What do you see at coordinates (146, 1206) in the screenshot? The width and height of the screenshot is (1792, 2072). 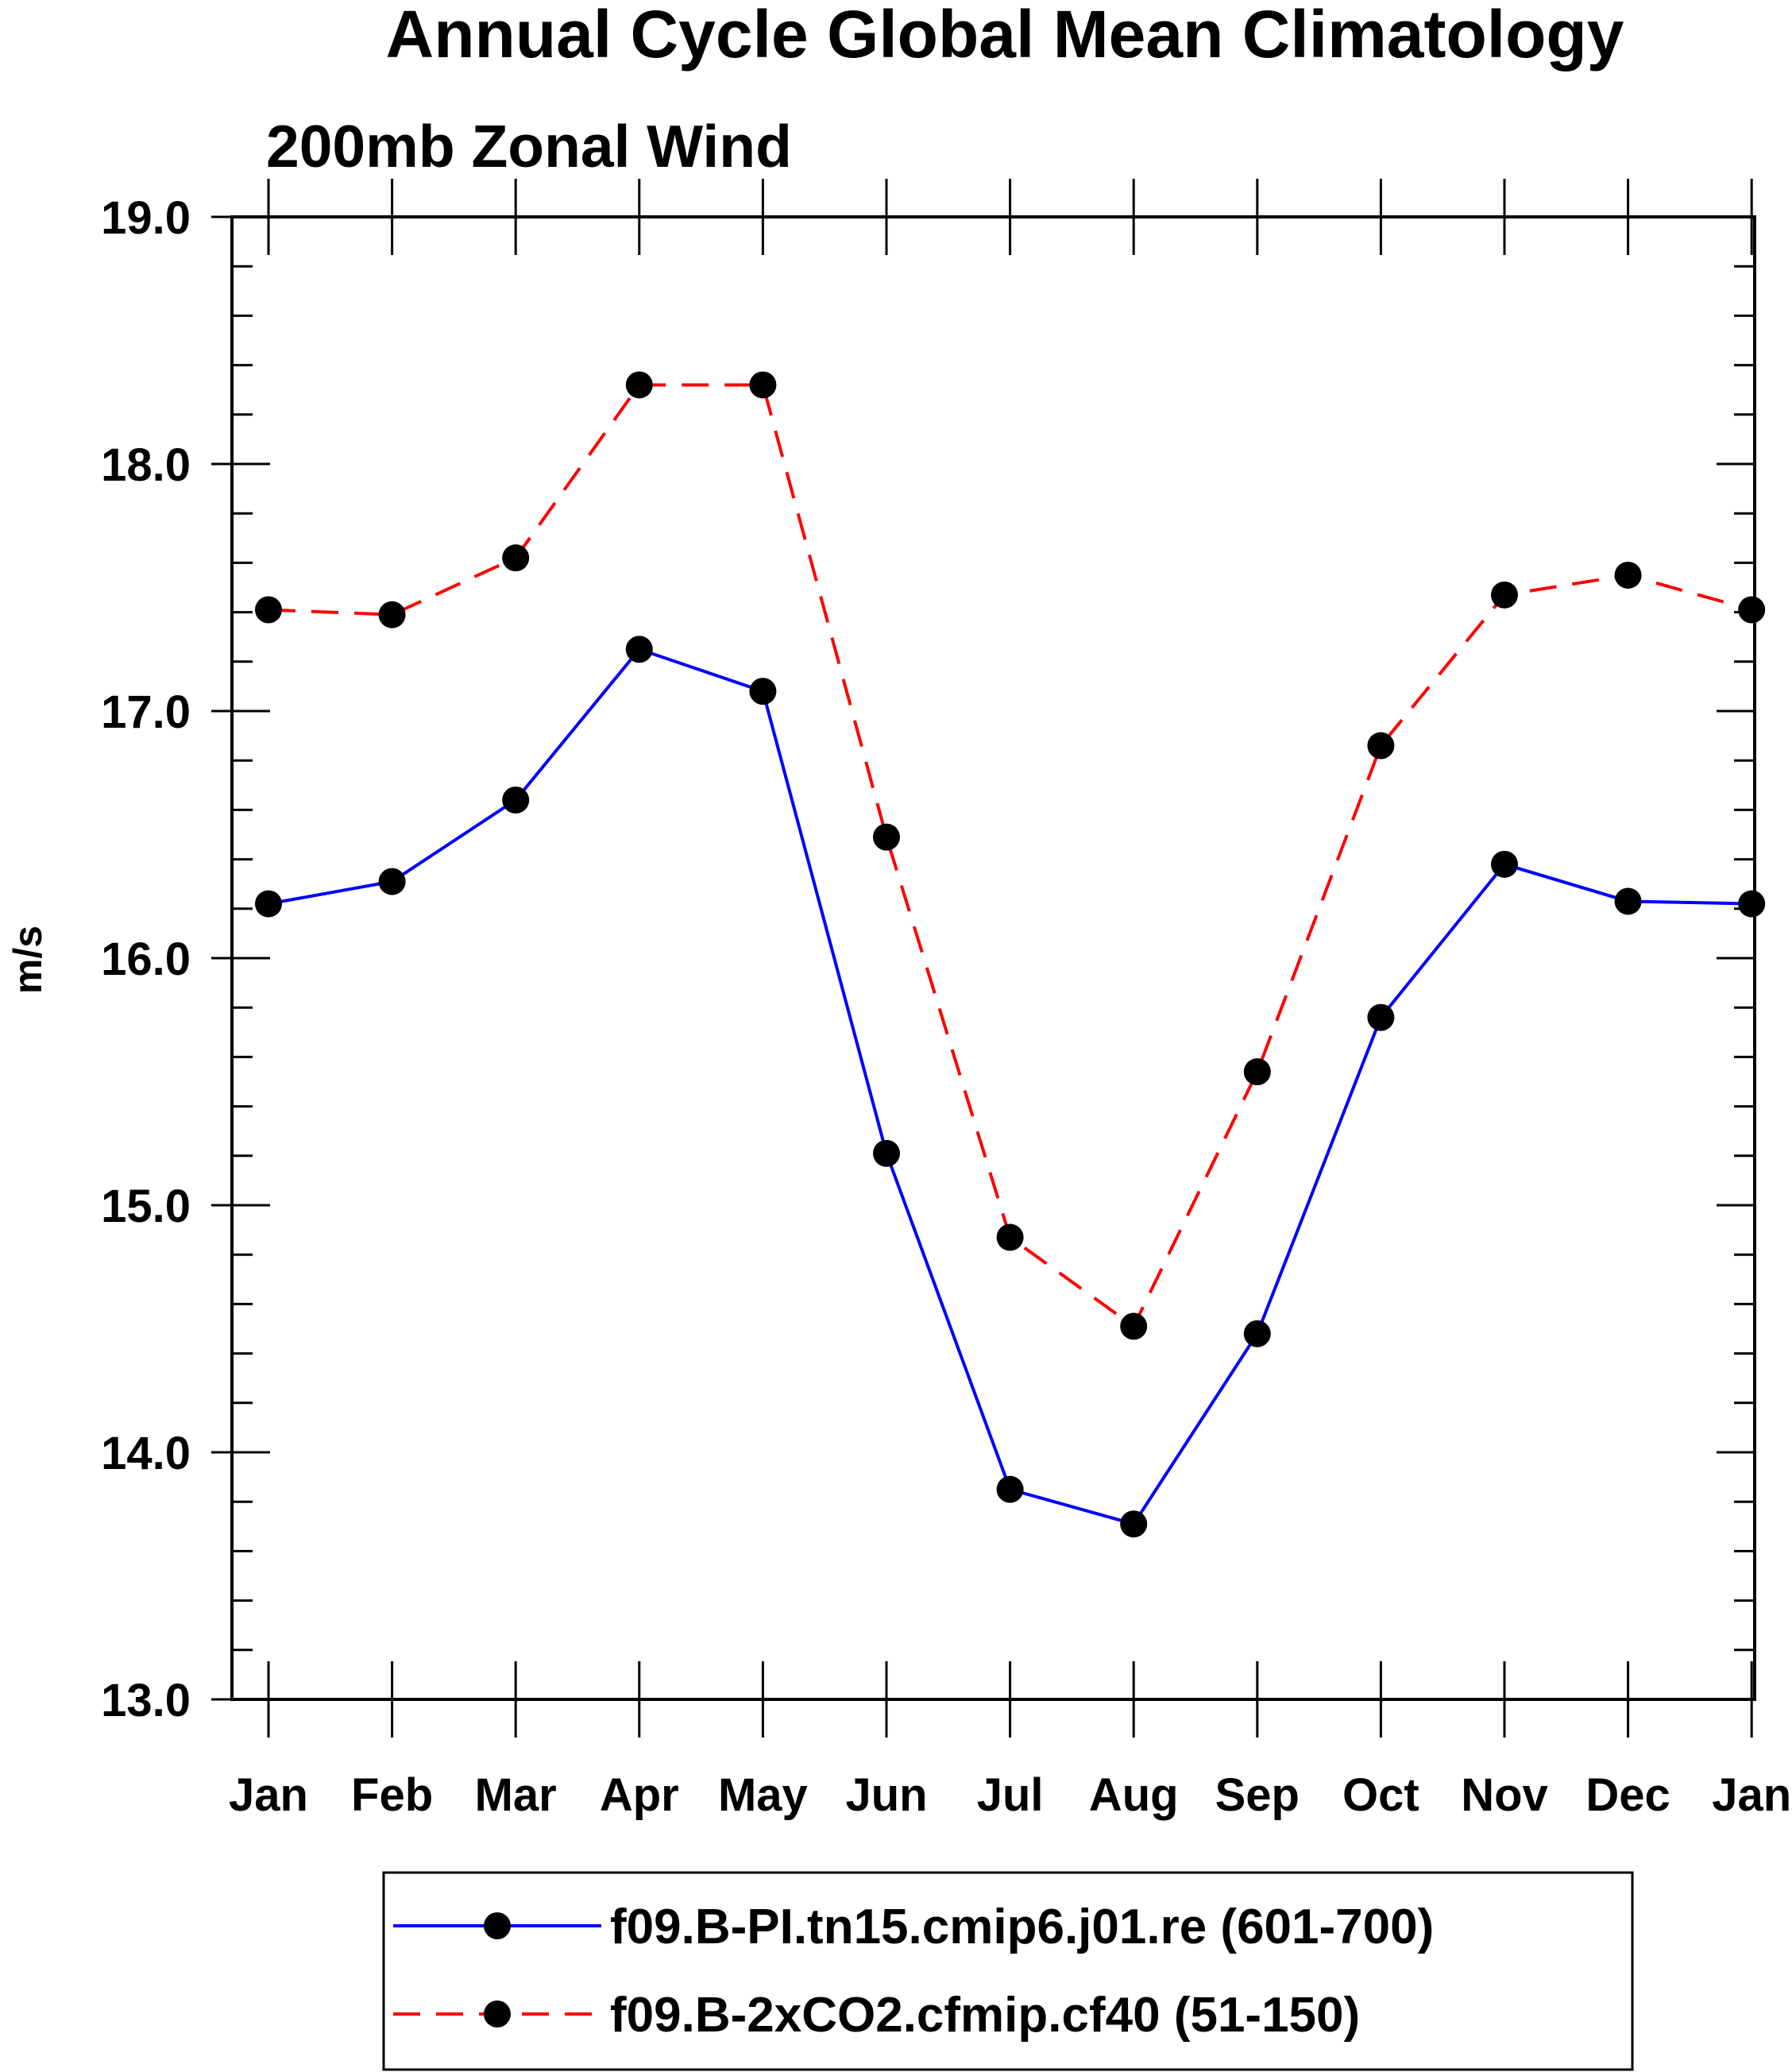 I see `y-tick-label: 15.0` at bounding box center [146, 1206].